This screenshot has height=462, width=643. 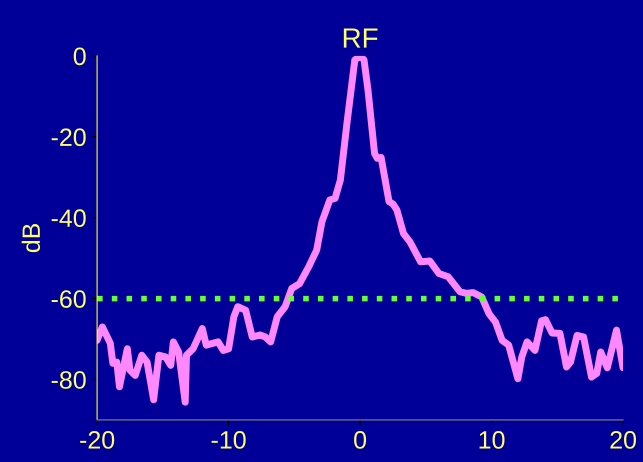 I want to click on y-tick-label: -40, so click(x=69, y=218).